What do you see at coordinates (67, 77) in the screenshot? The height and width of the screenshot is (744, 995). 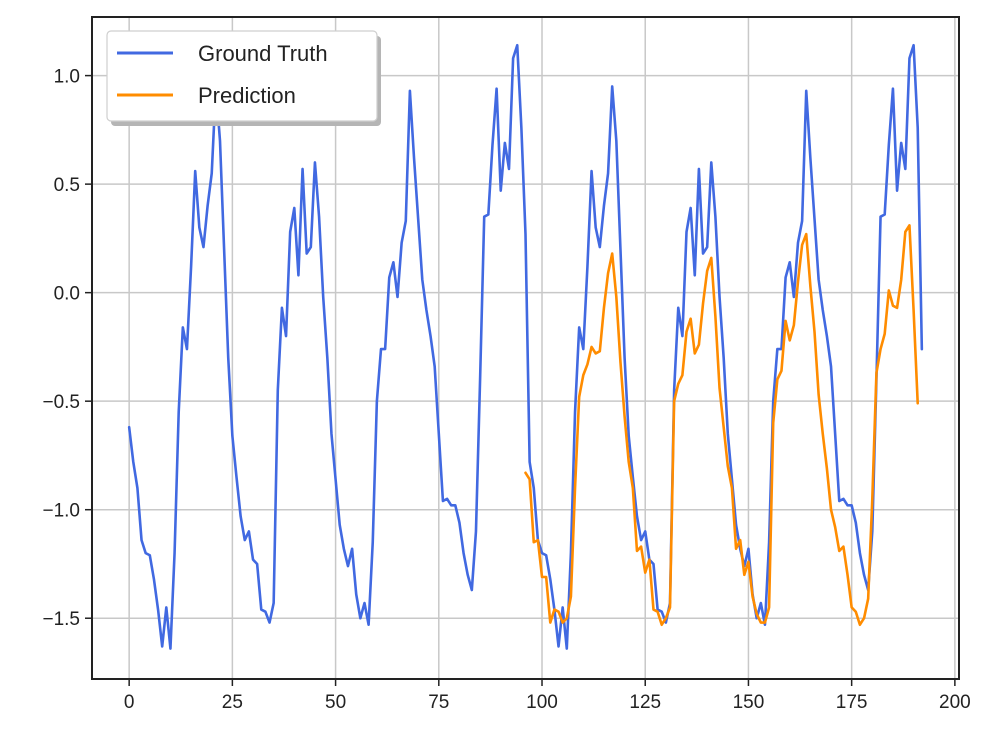 I see `y-tick-label: 1.0` at bounding box center [67, 77].